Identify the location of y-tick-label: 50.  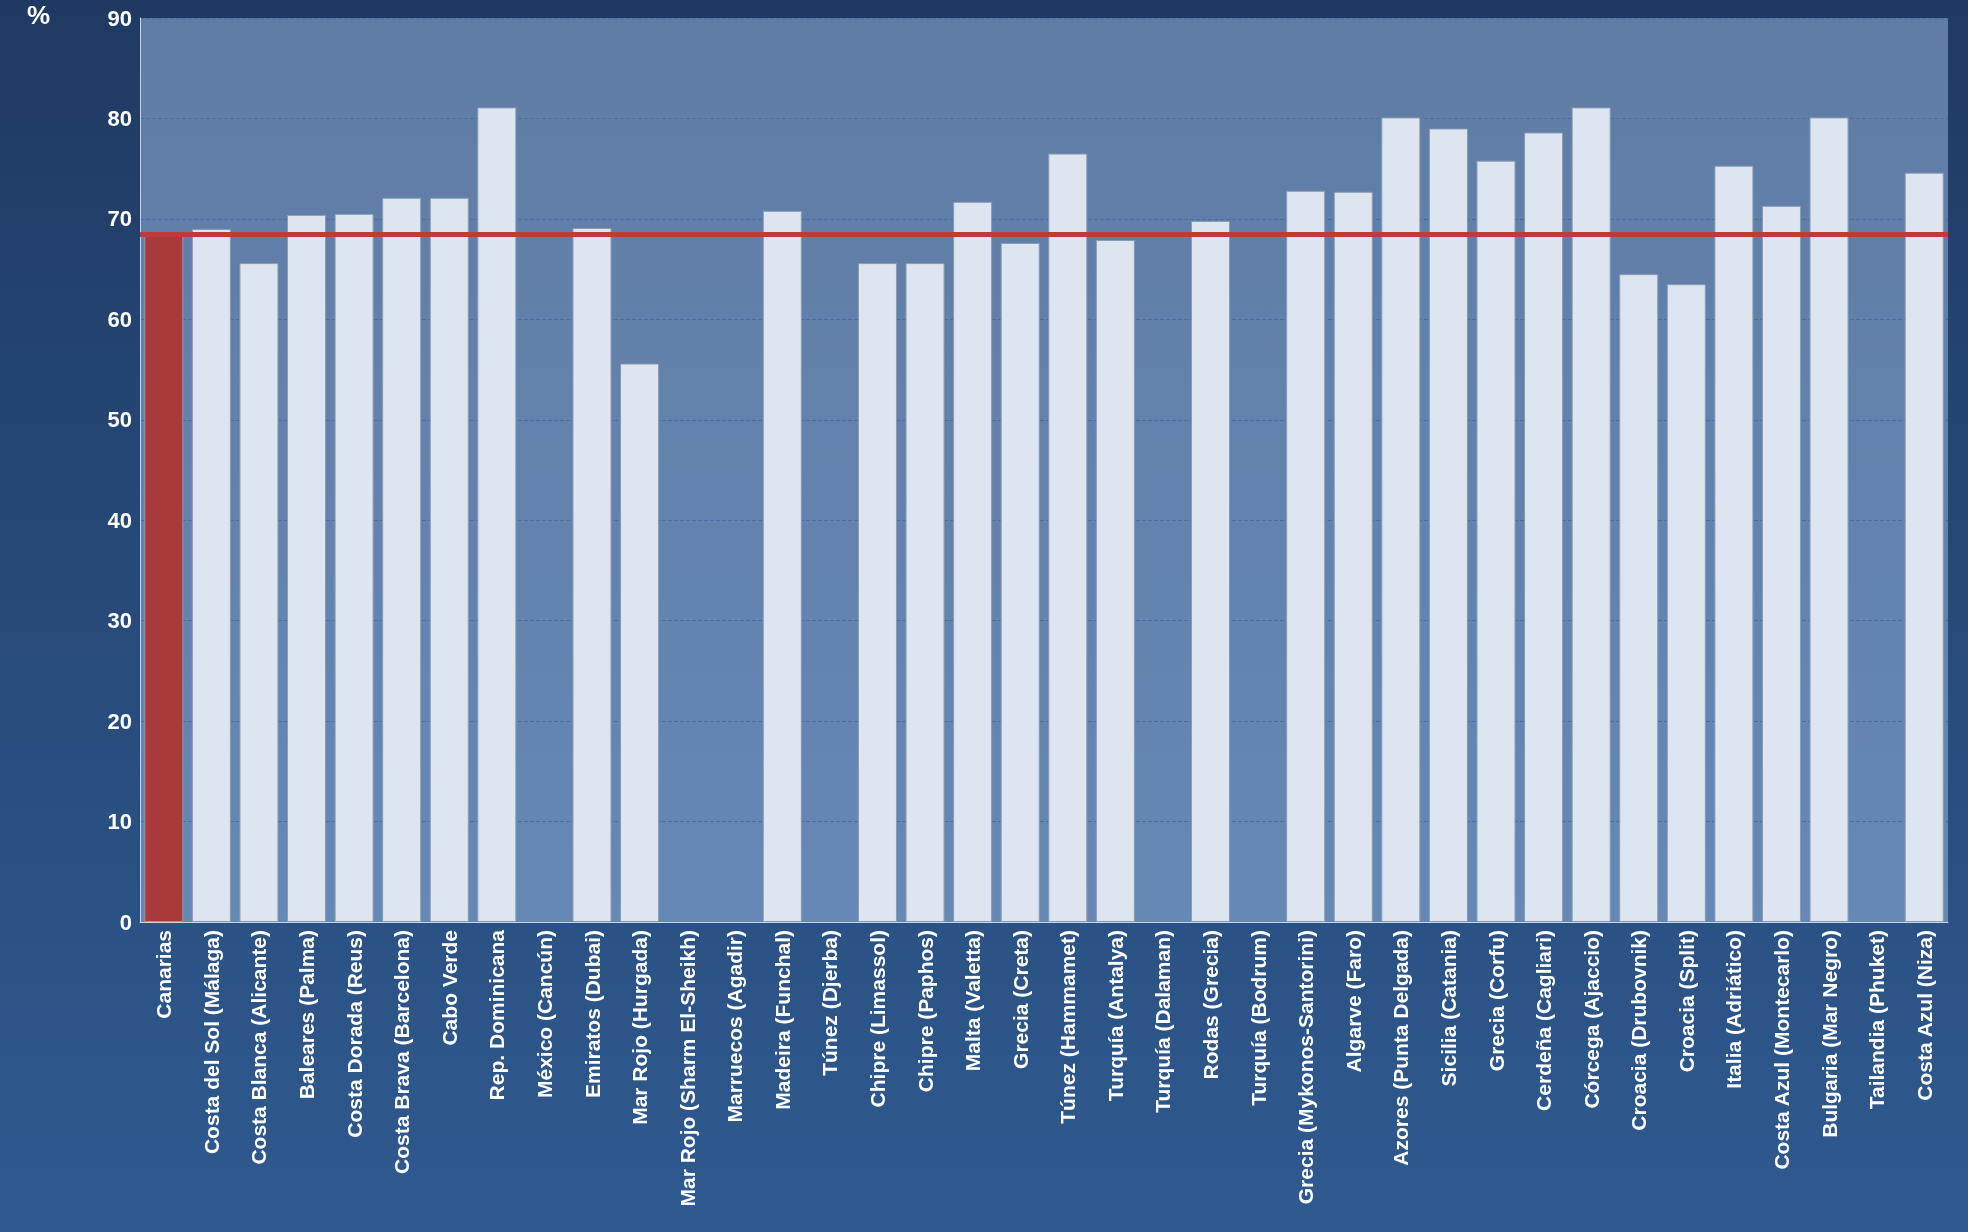
(119, 420).